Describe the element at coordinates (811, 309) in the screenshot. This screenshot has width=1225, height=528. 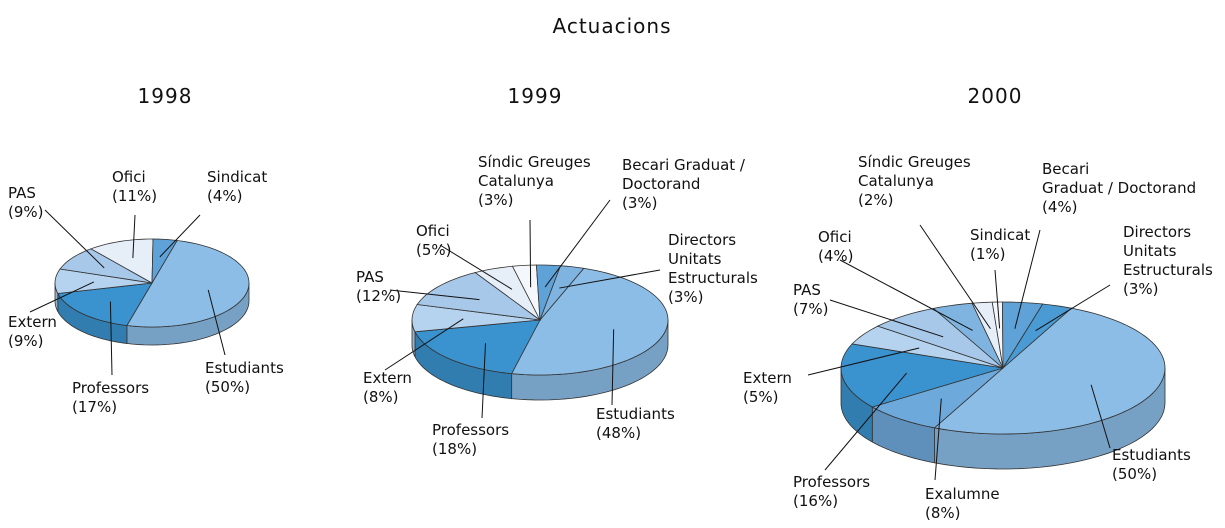
I see `slice-value-label: (7%)` at that location.